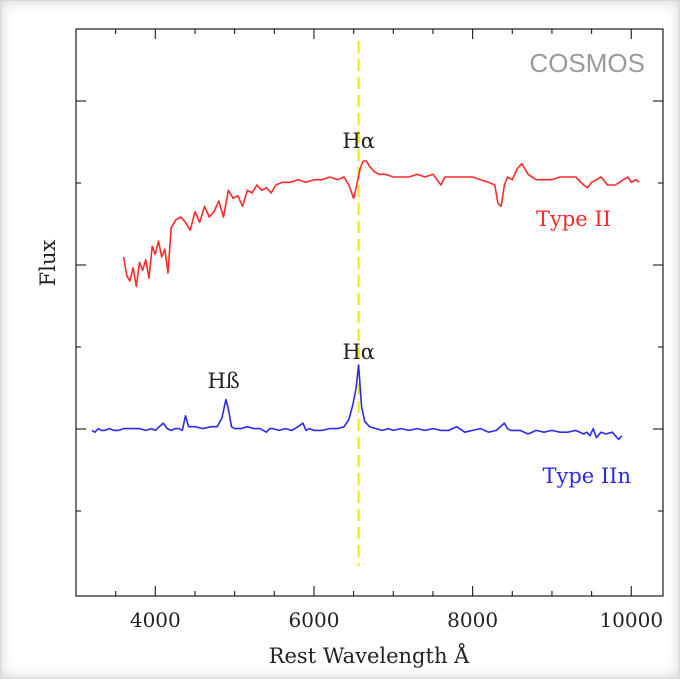 The width and height of the screenshot is (680, 680). What do you see at coordinates (358, 352) in the screenshot?
I see `annotation-1: Hα` at bounding box center [358, 352].